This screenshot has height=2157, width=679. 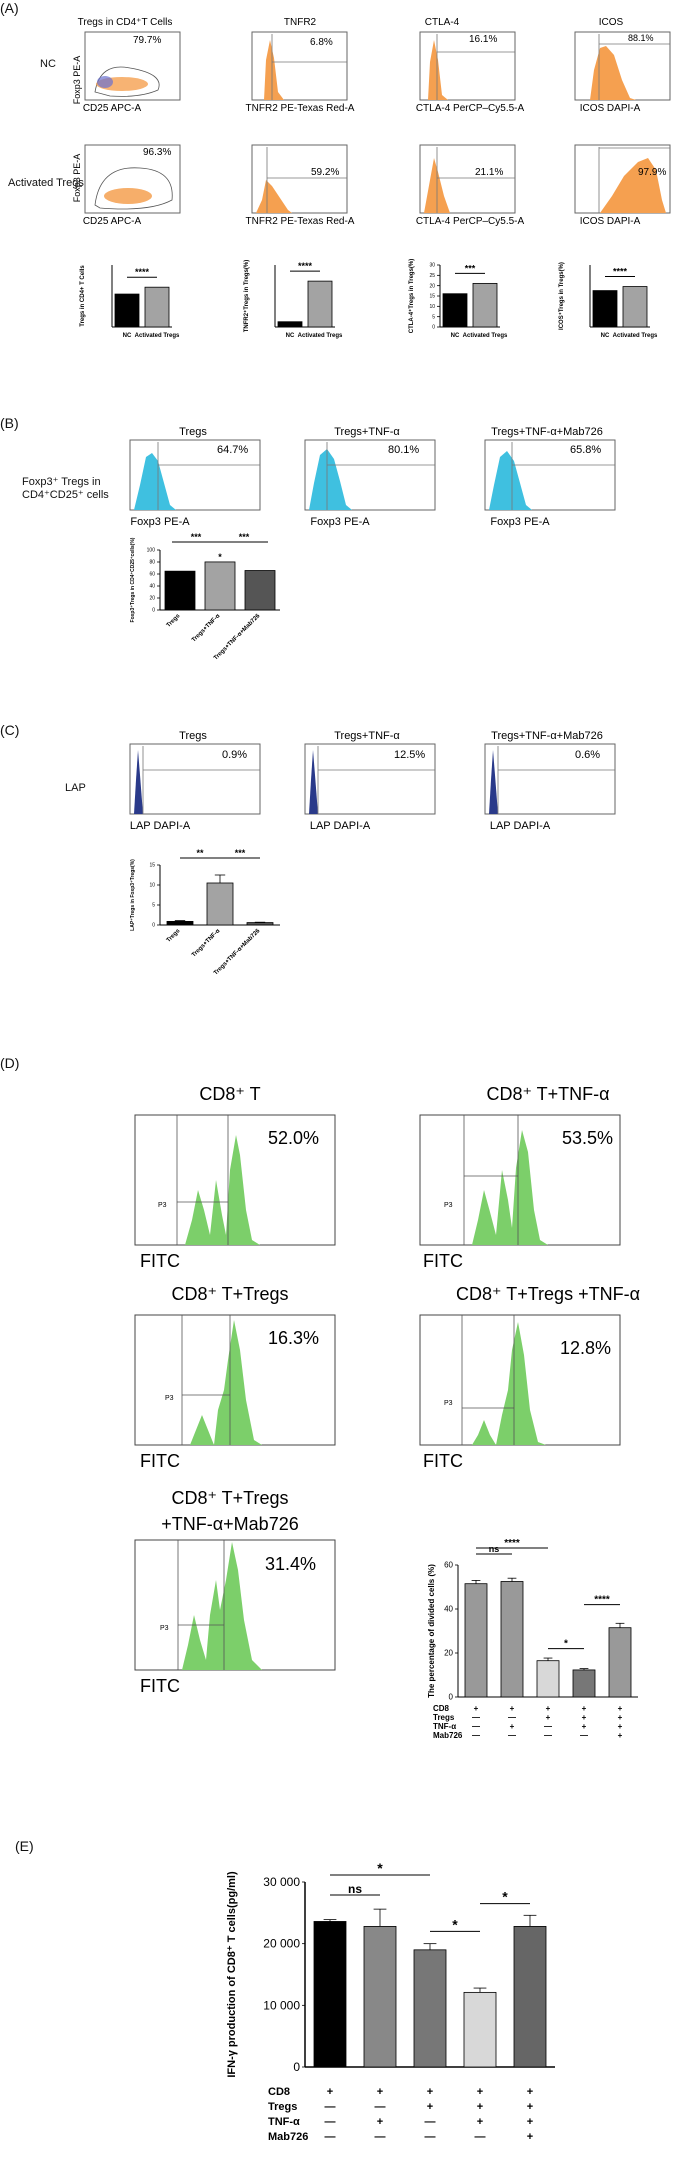 What do you see at coordinates (561, 296) in the screenshot?
I see `a3-ylabel: ICOS⁺Tregs in Tregs(%)` at bounding box center [561, 296].